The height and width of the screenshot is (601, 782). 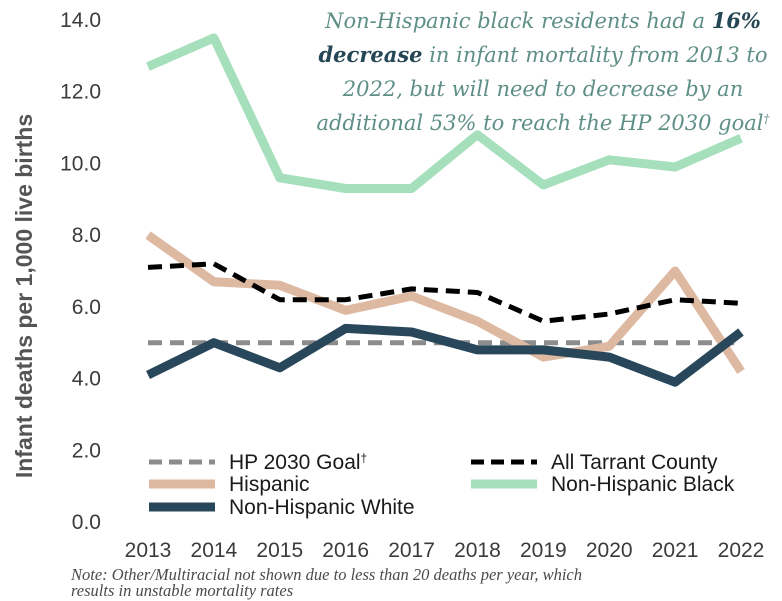 I want to click on x-tick-label: 2015, so click(x=279, y=550).